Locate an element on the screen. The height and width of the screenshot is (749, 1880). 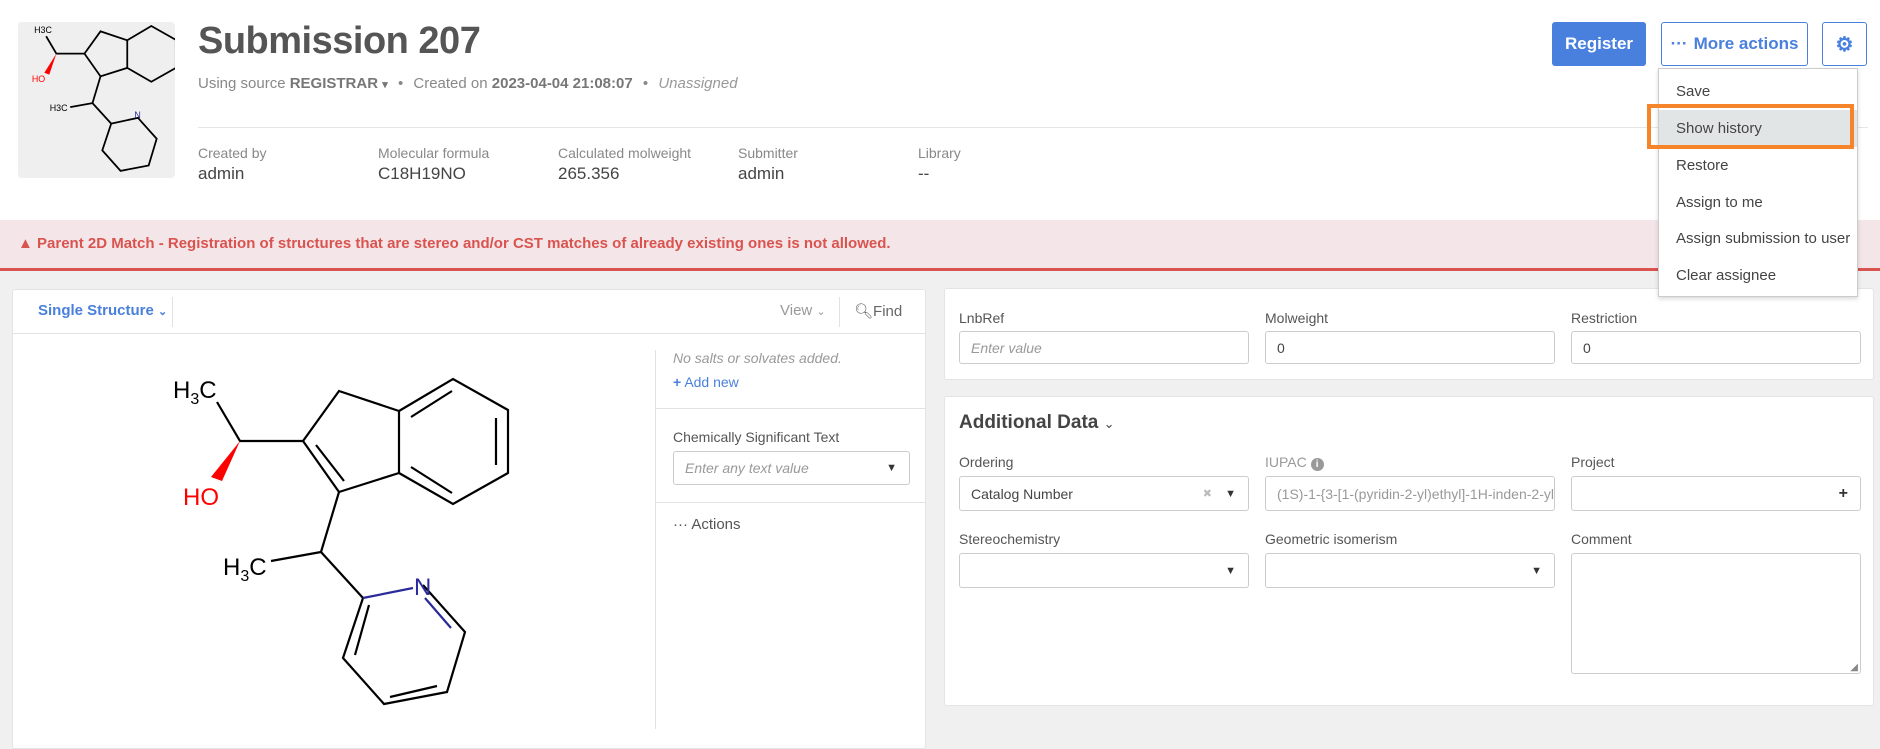
meta-value: 265.356 is located at coordinates (589, 173).